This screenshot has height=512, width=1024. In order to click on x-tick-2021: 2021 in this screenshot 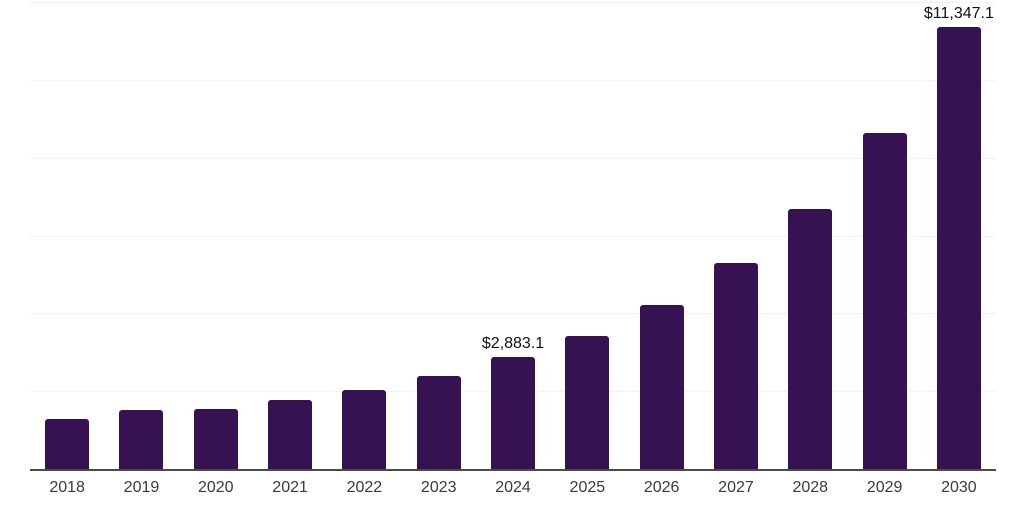, I will do `click(290, 487)`.